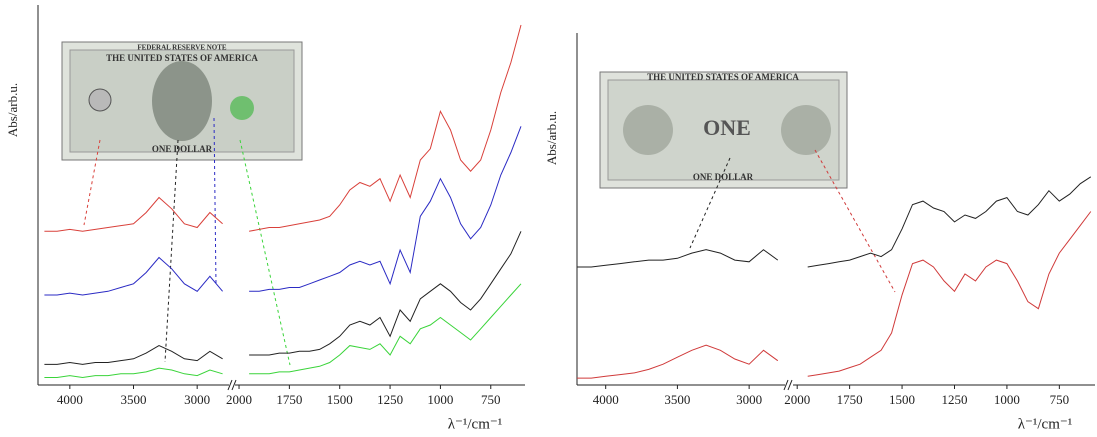 The height and width of the screenshot is (437, 1097). Describe the element at coordinates (806, 130) in the screenshot. I see `eagle-seal` at that location.